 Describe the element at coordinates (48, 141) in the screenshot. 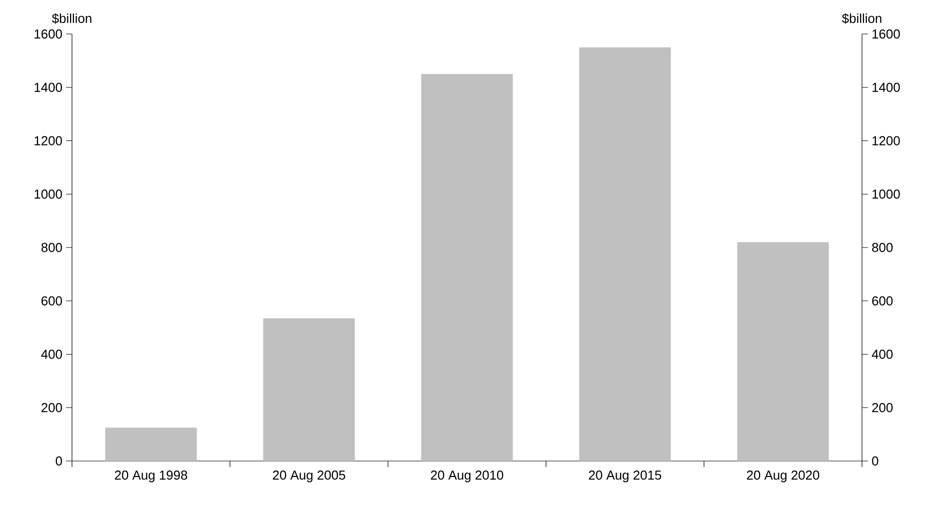

I see `y-tick-label: 1200` at that location.